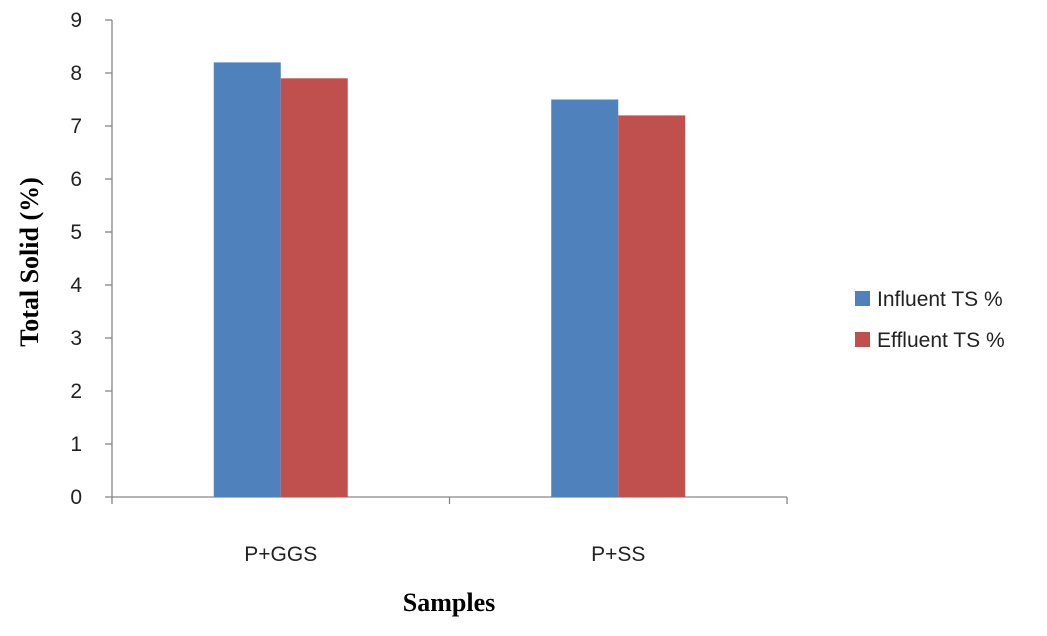 This screenshot has width=1047, height=636. I want to click on y-tick-label: 4, so click(76, 285).